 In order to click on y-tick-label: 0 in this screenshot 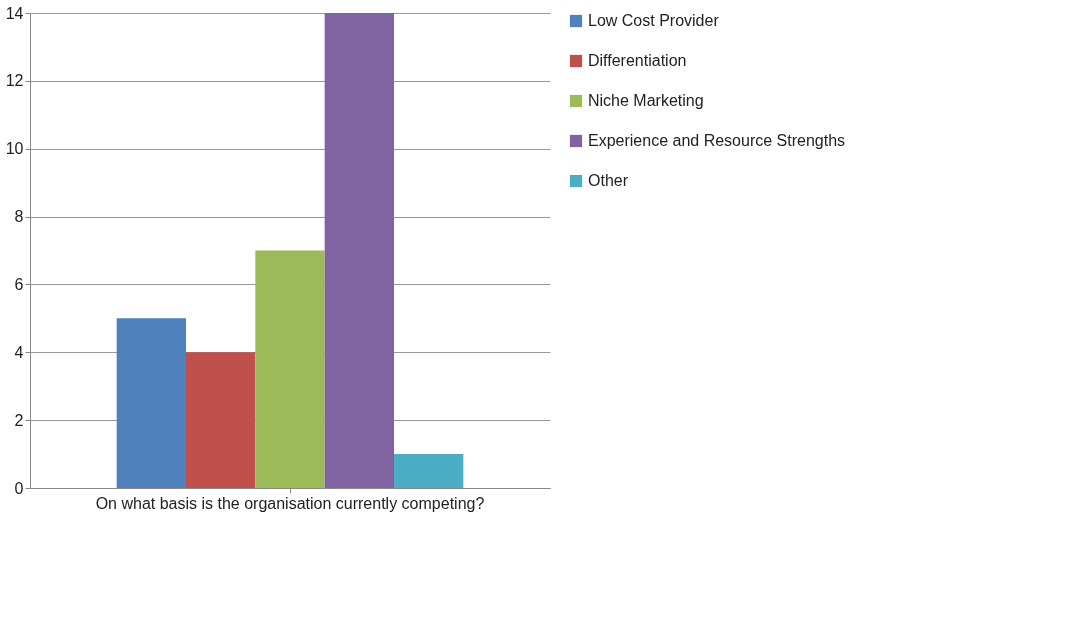, I will do `click(19, 488)`.